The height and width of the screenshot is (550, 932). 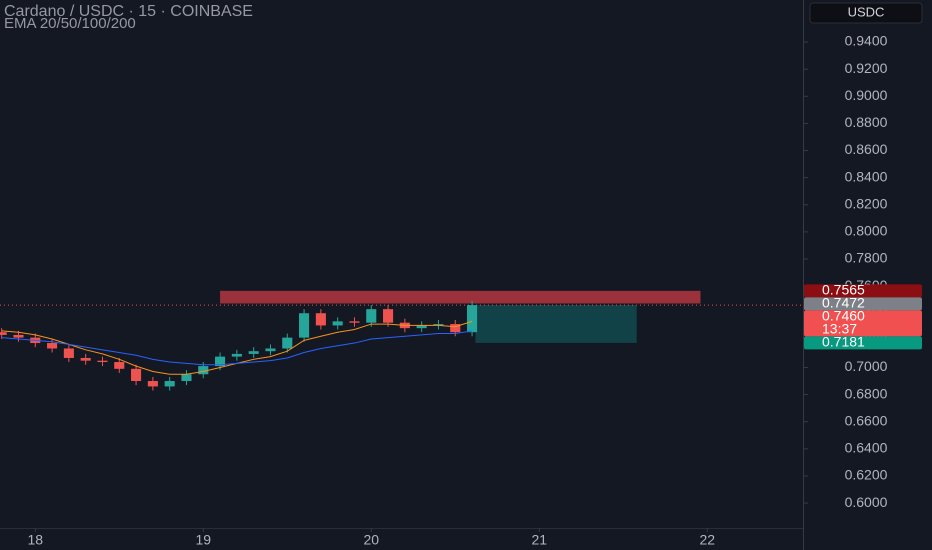 What do you see at coordinates (866, 258) in the screenshot?
I see `y-tick-label: 0.7800` at bounding box center [866, 258].